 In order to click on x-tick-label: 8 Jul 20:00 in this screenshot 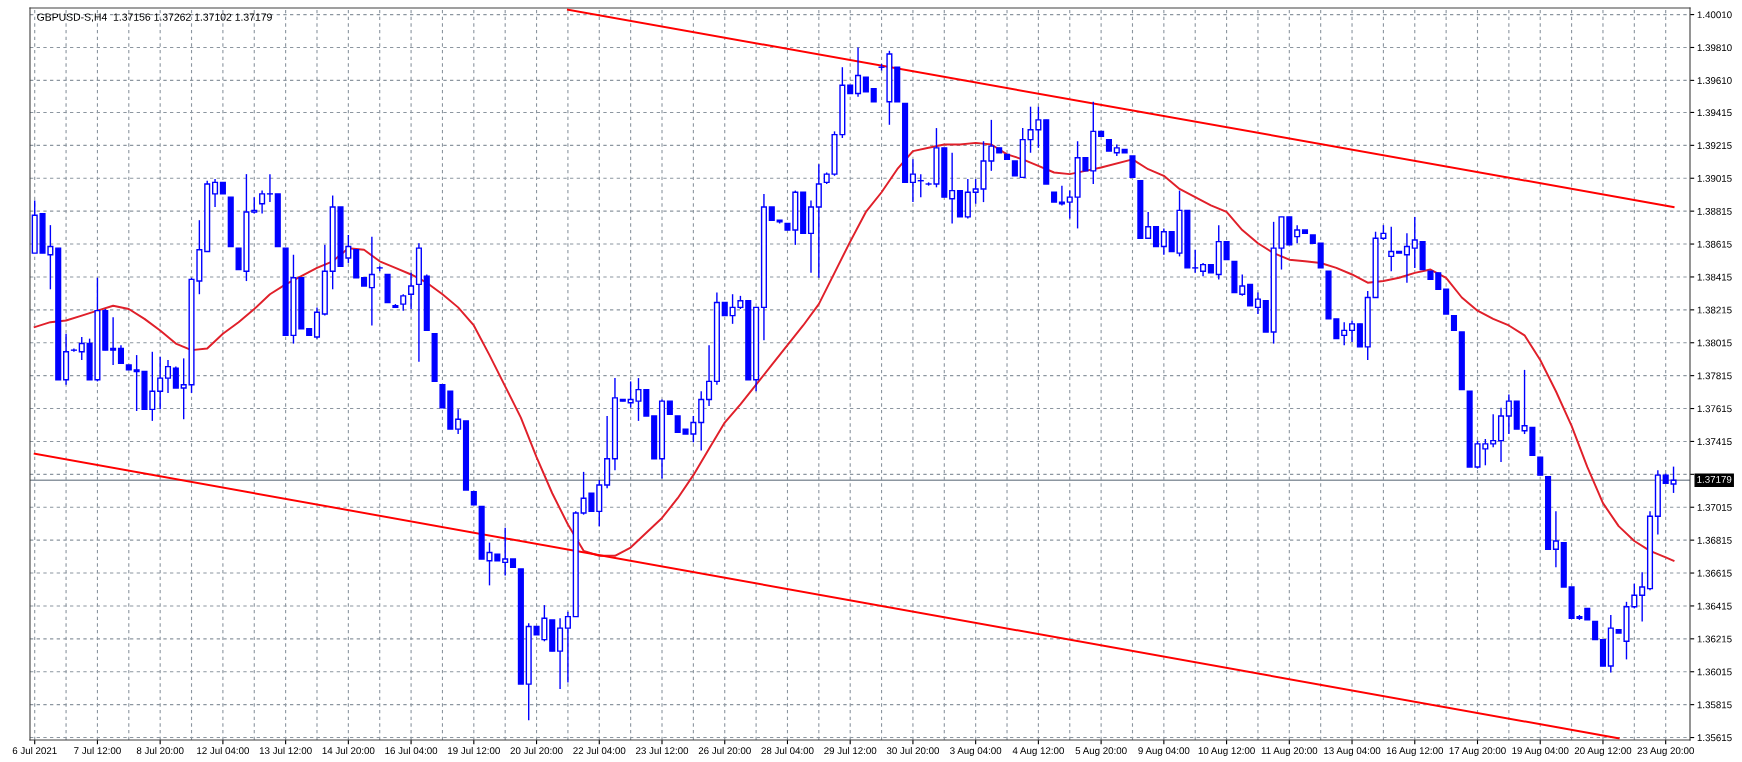, I will do `click(160, 750)`.